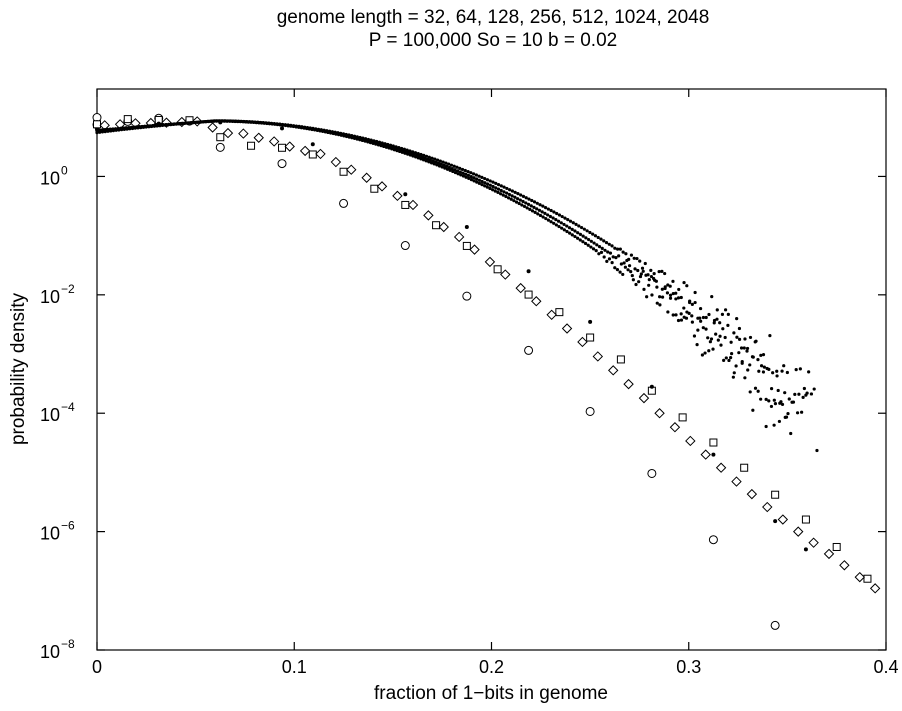 This screenshot has height=711, width=902. Describe the element at coordinates (590, 411) in the screenshot. I see `circle-marker` at that location.